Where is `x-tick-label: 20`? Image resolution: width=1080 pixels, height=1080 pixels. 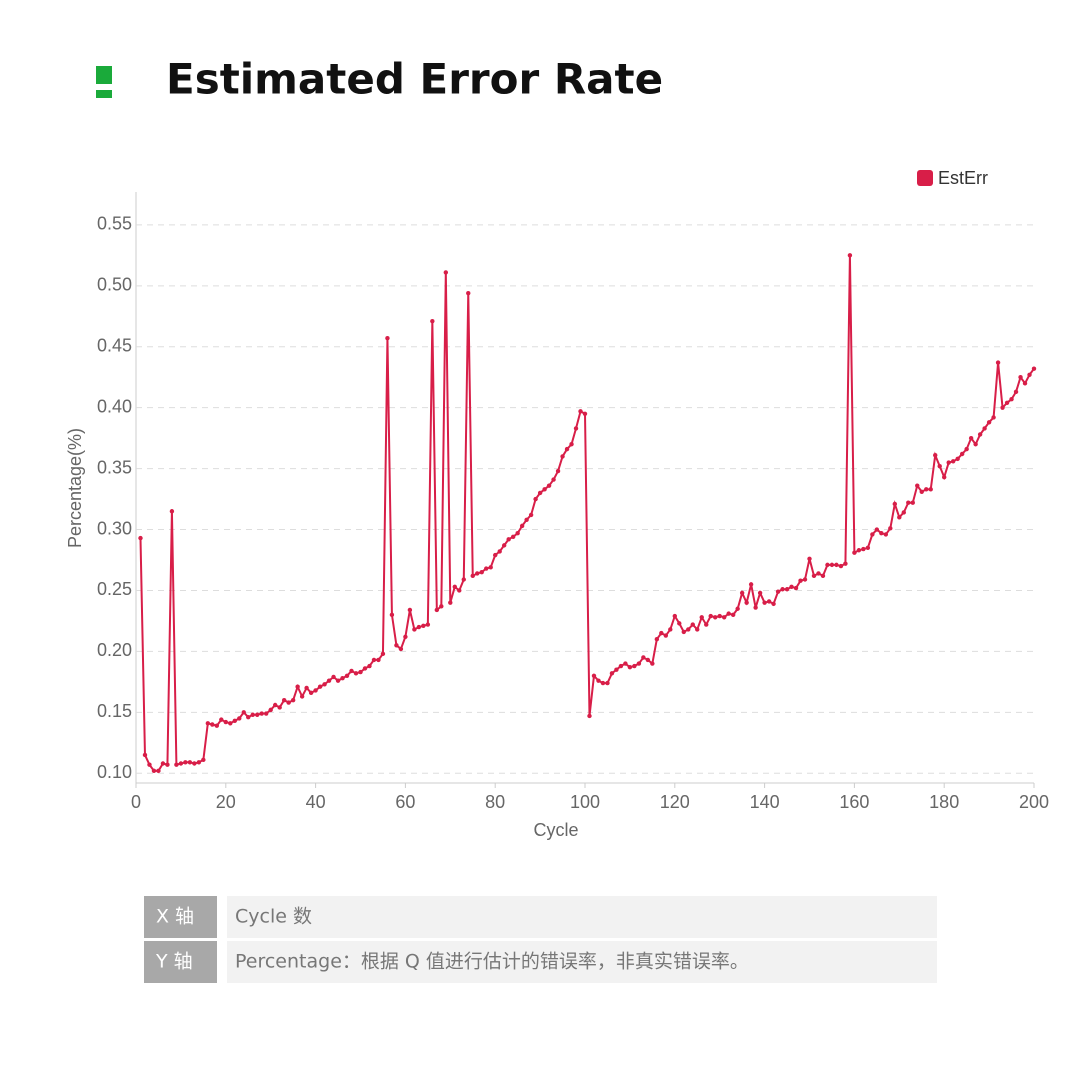 x-tick-label: 20 is located at coordinates (226, 802).